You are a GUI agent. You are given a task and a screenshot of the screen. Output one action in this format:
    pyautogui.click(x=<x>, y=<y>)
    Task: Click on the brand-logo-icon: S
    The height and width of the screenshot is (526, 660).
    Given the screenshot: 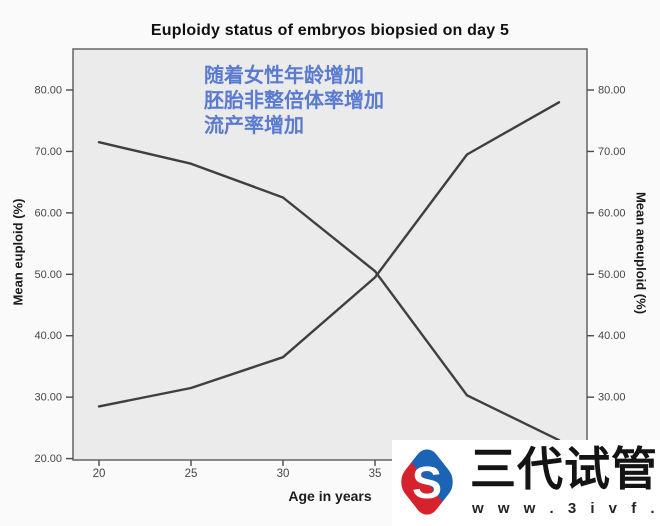 What is the action you would take?
    pyautogui.click(x=427, y=482)
    